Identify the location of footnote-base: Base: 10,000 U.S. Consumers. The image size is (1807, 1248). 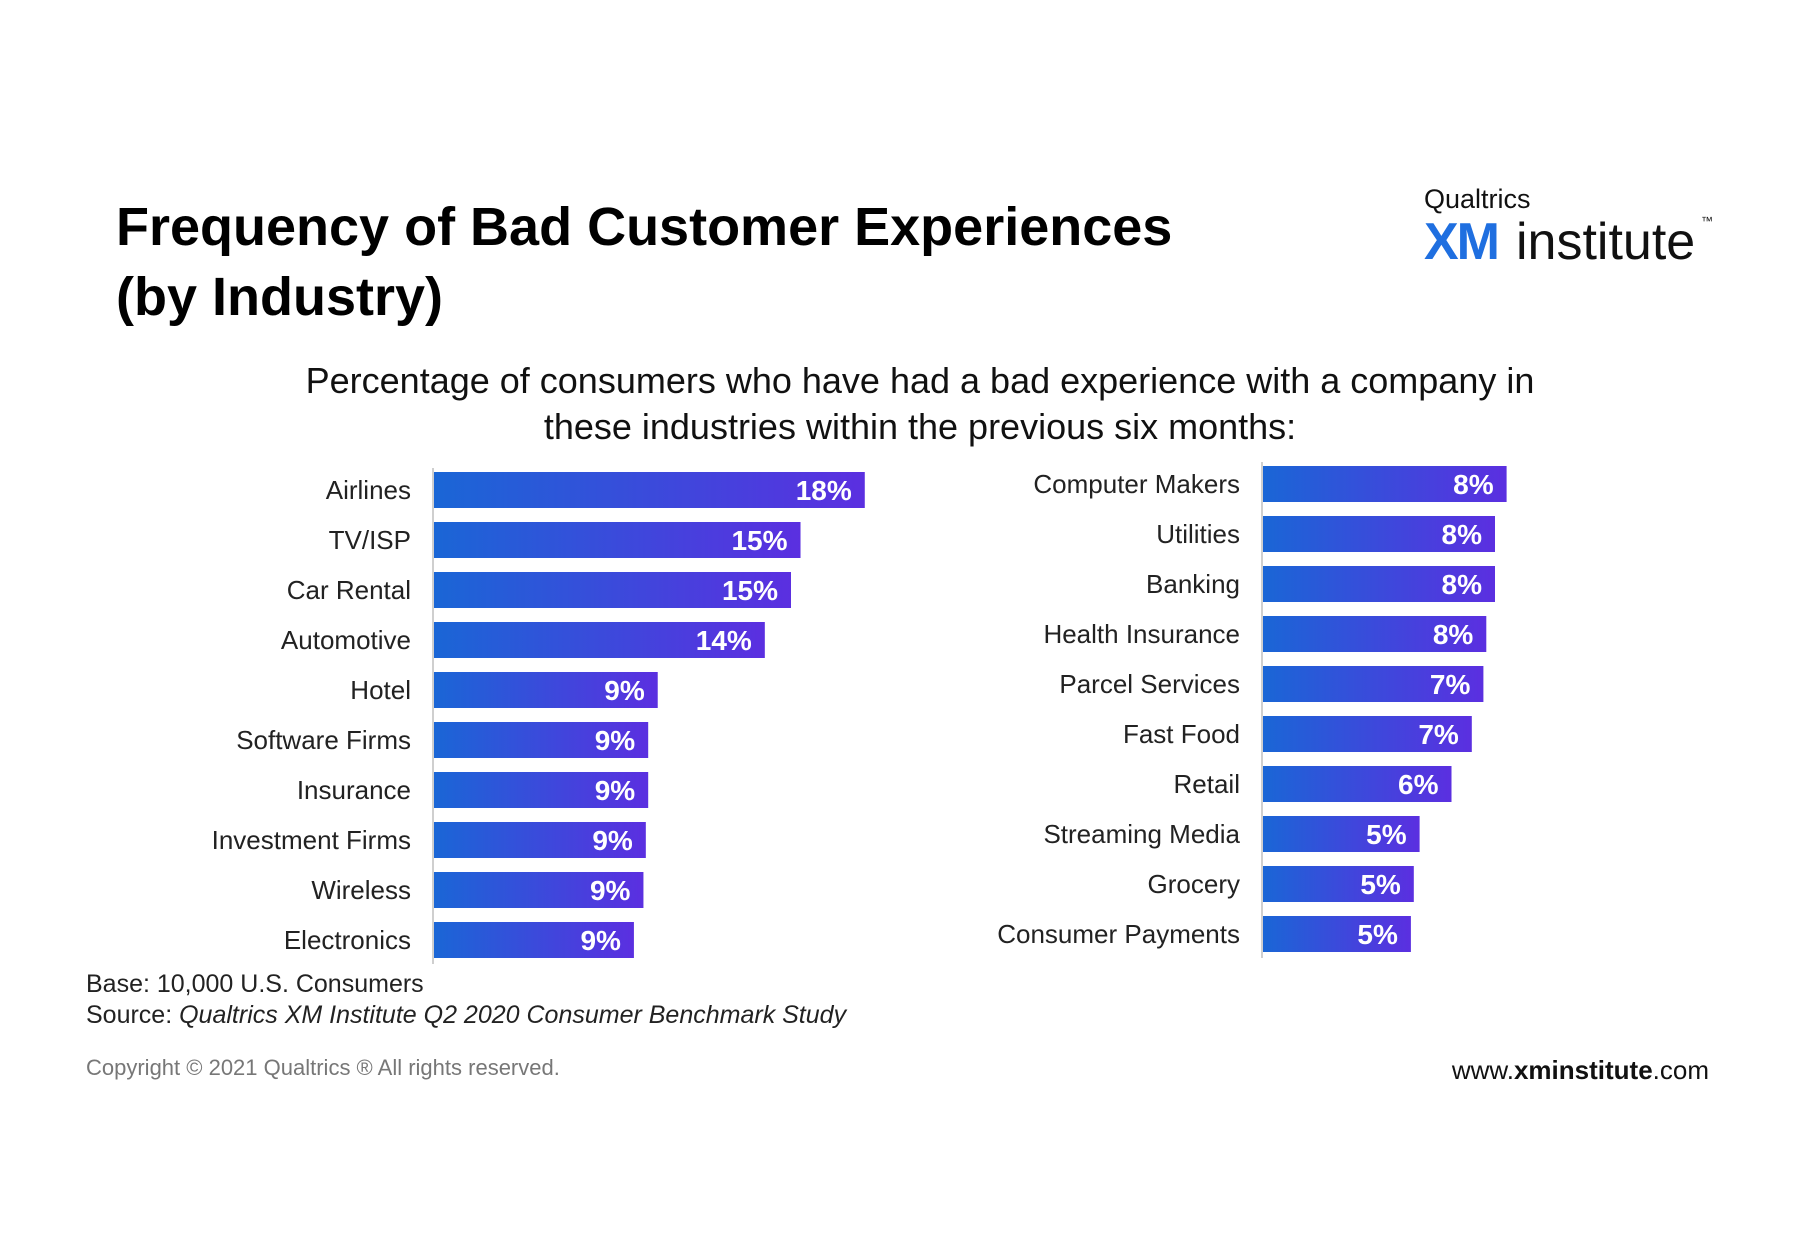
(255, 984).